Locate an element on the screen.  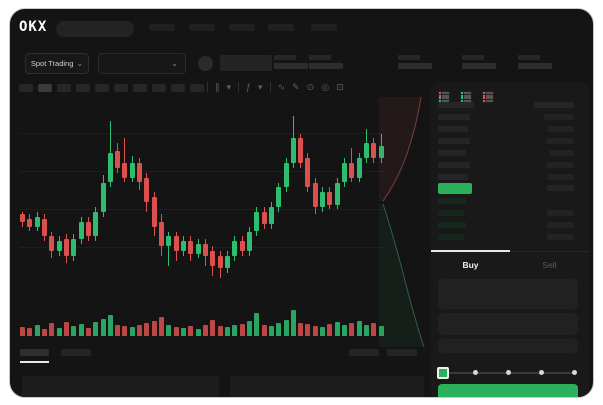
buy-submit-button is located at coordinates (508, 390).